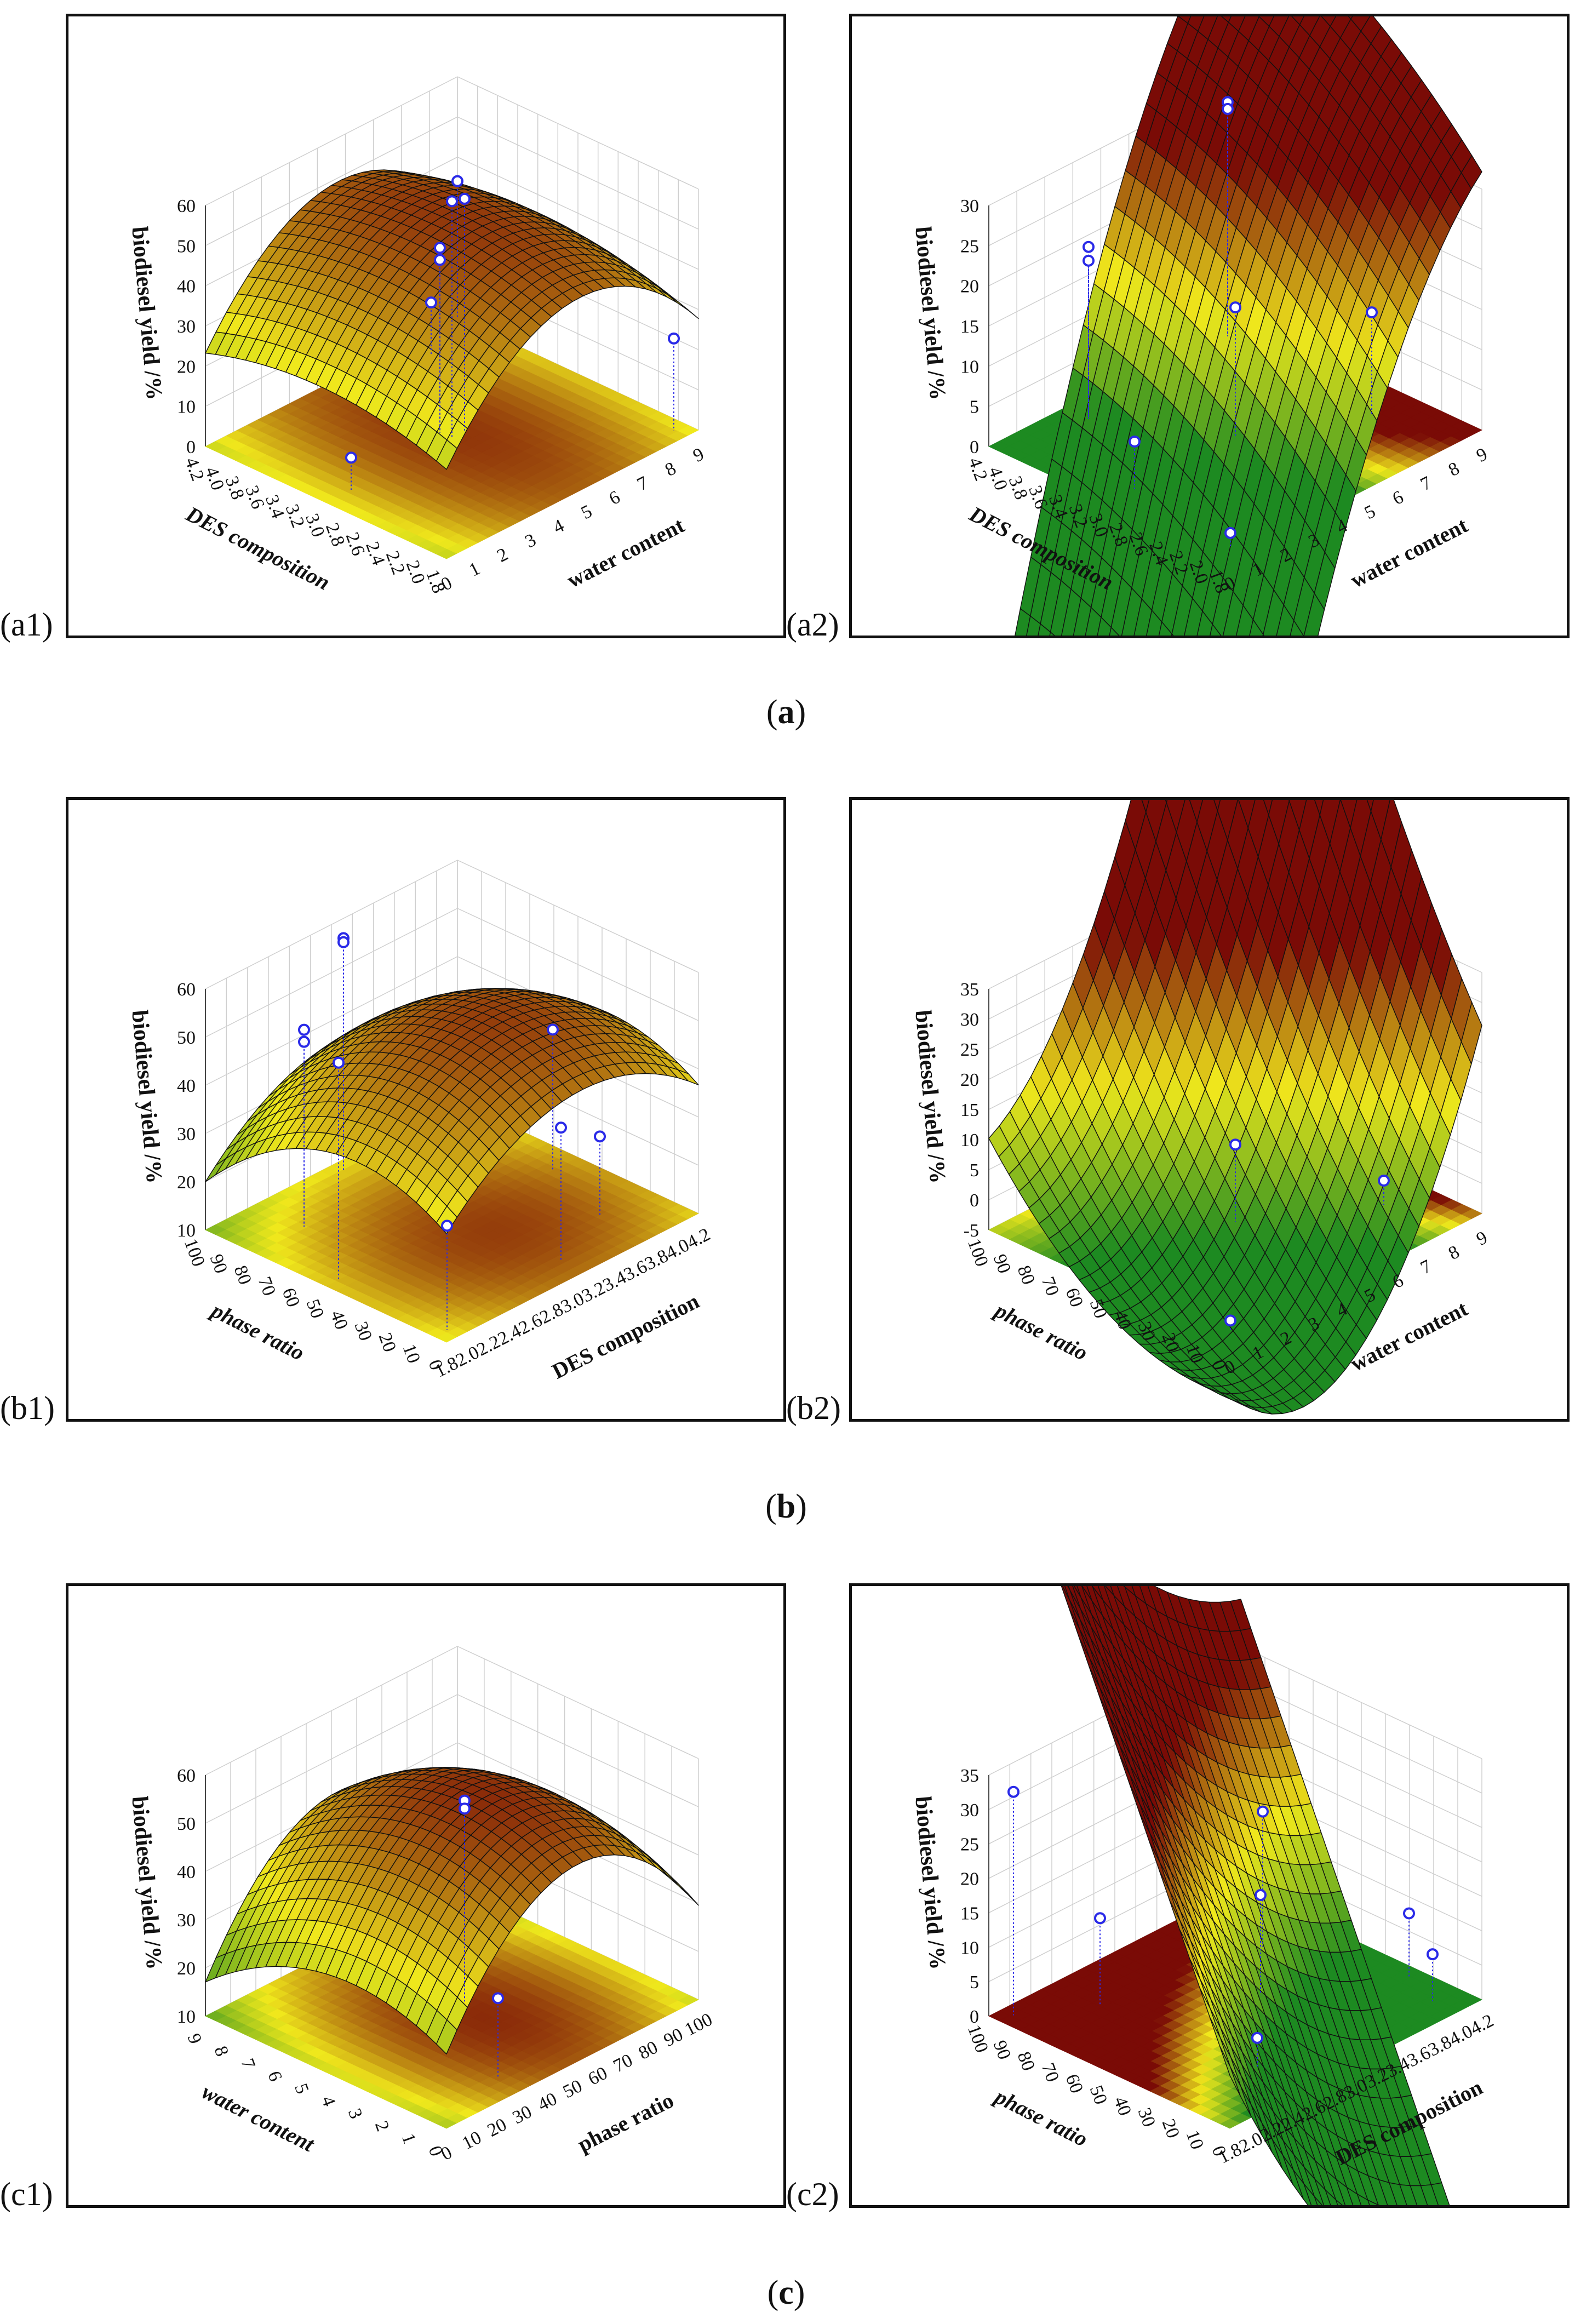 This screenshot has width=1575, height=2324. What do you see at coordinates (474, 569) in the screenshot?
I see `x-tick-label: 1` at bounding box center [474, 569].